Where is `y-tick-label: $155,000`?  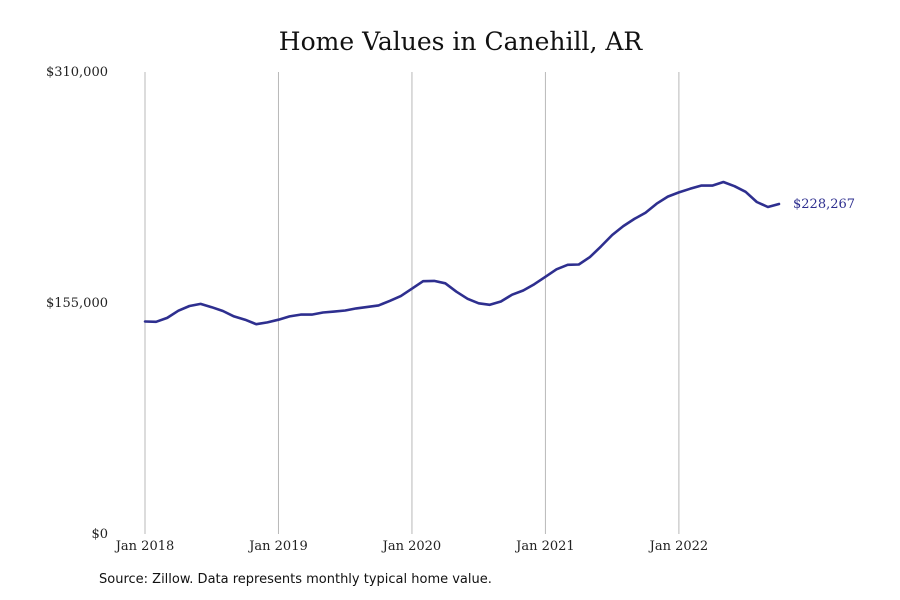 y-tick-label: $155,000 is located at coordinates (77, 303).